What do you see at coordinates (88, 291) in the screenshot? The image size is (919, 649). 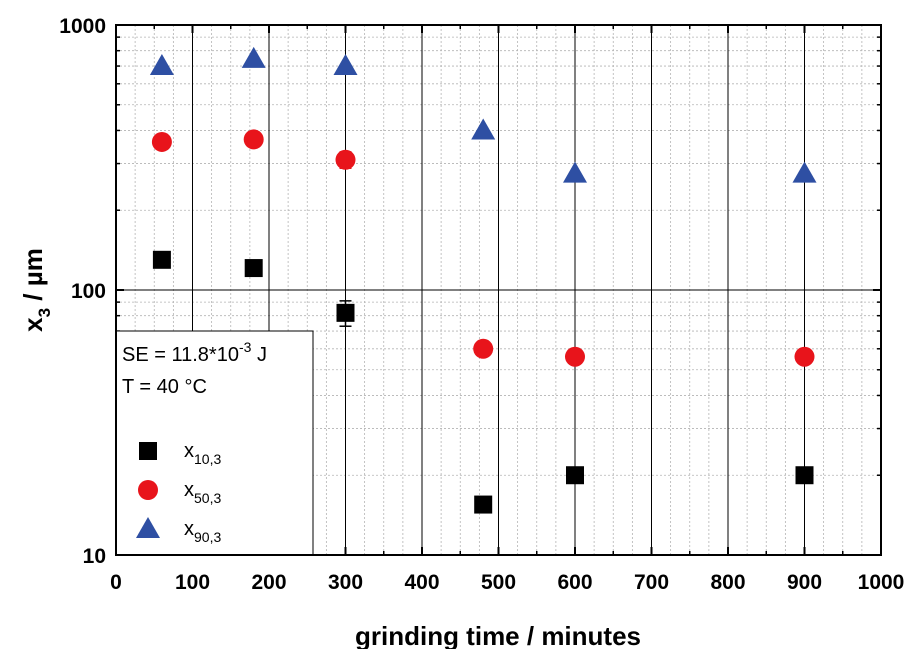 I see `y-tick-label: 100` at bounding box center [88, 291].